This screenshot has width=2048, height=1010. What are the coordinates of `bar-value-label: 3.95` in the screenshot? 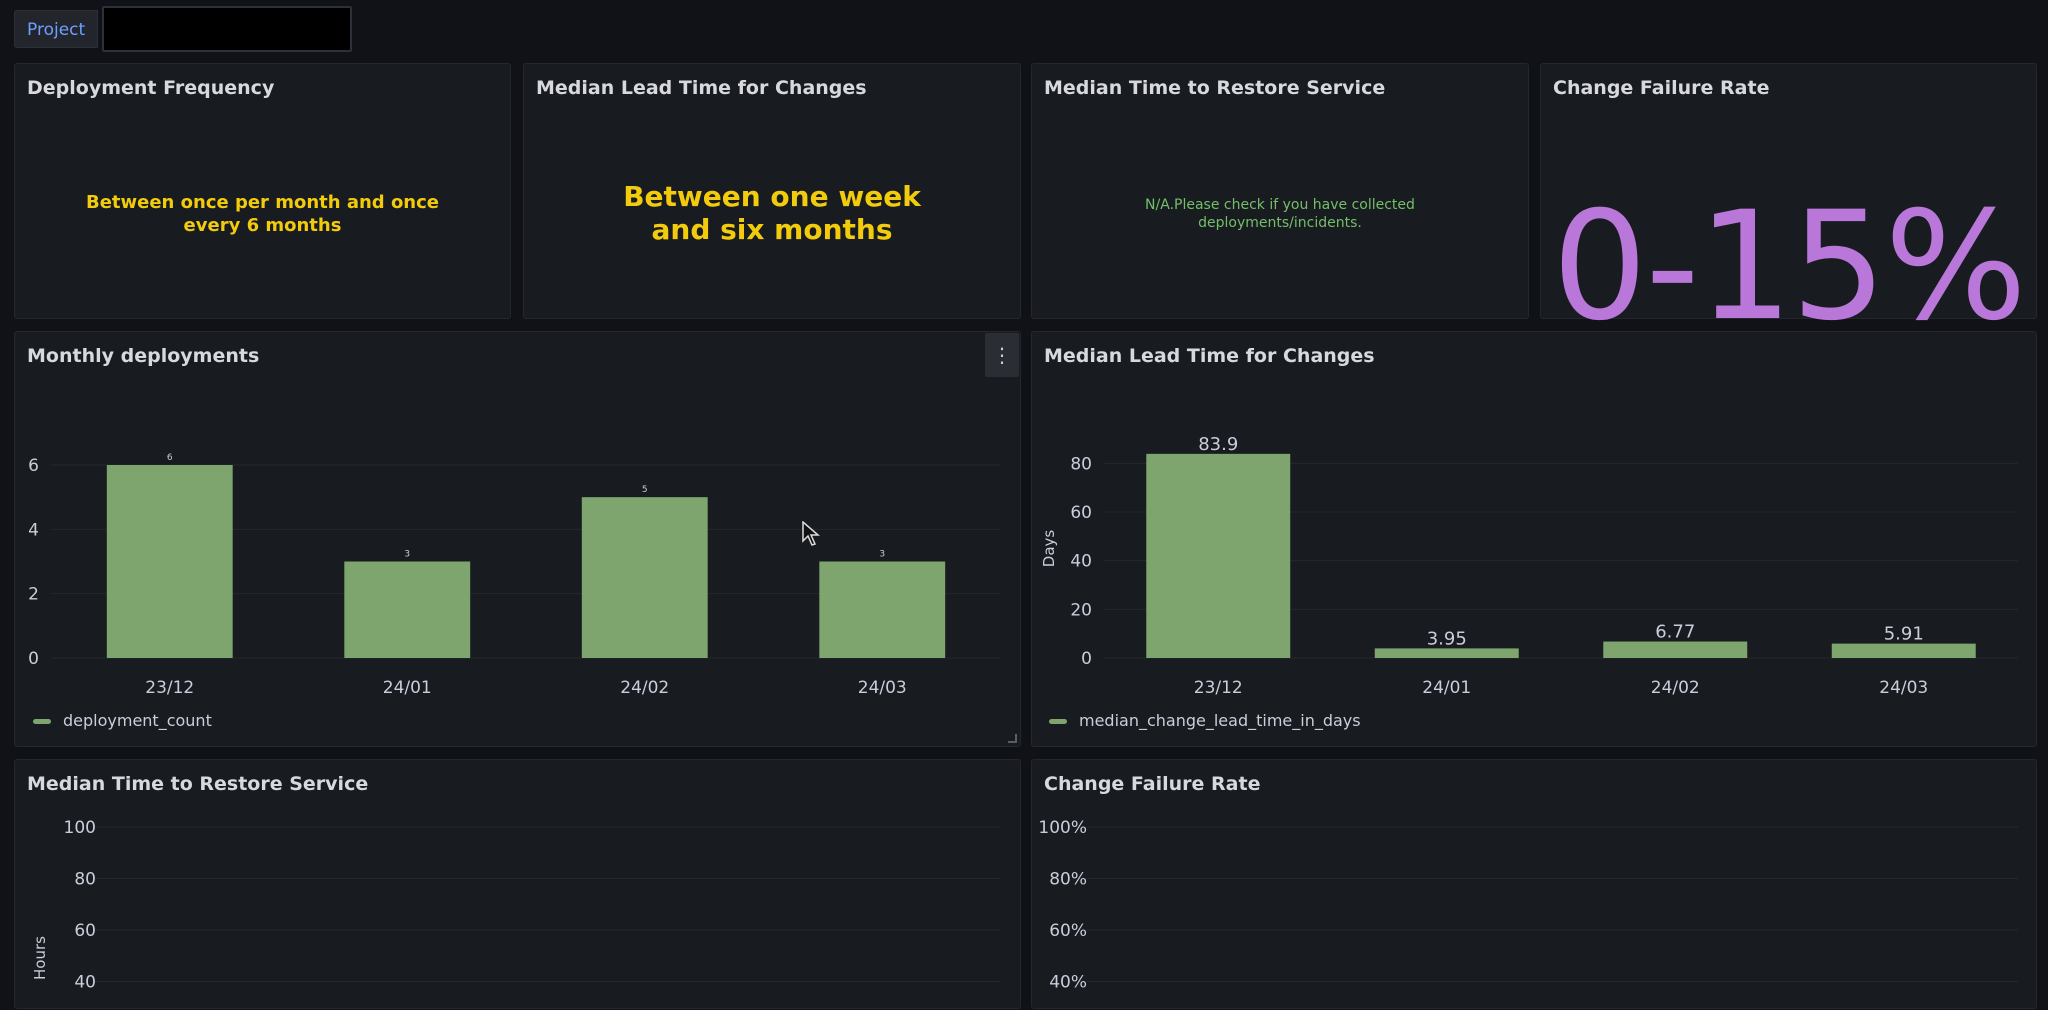 It's located at (1447, 638).